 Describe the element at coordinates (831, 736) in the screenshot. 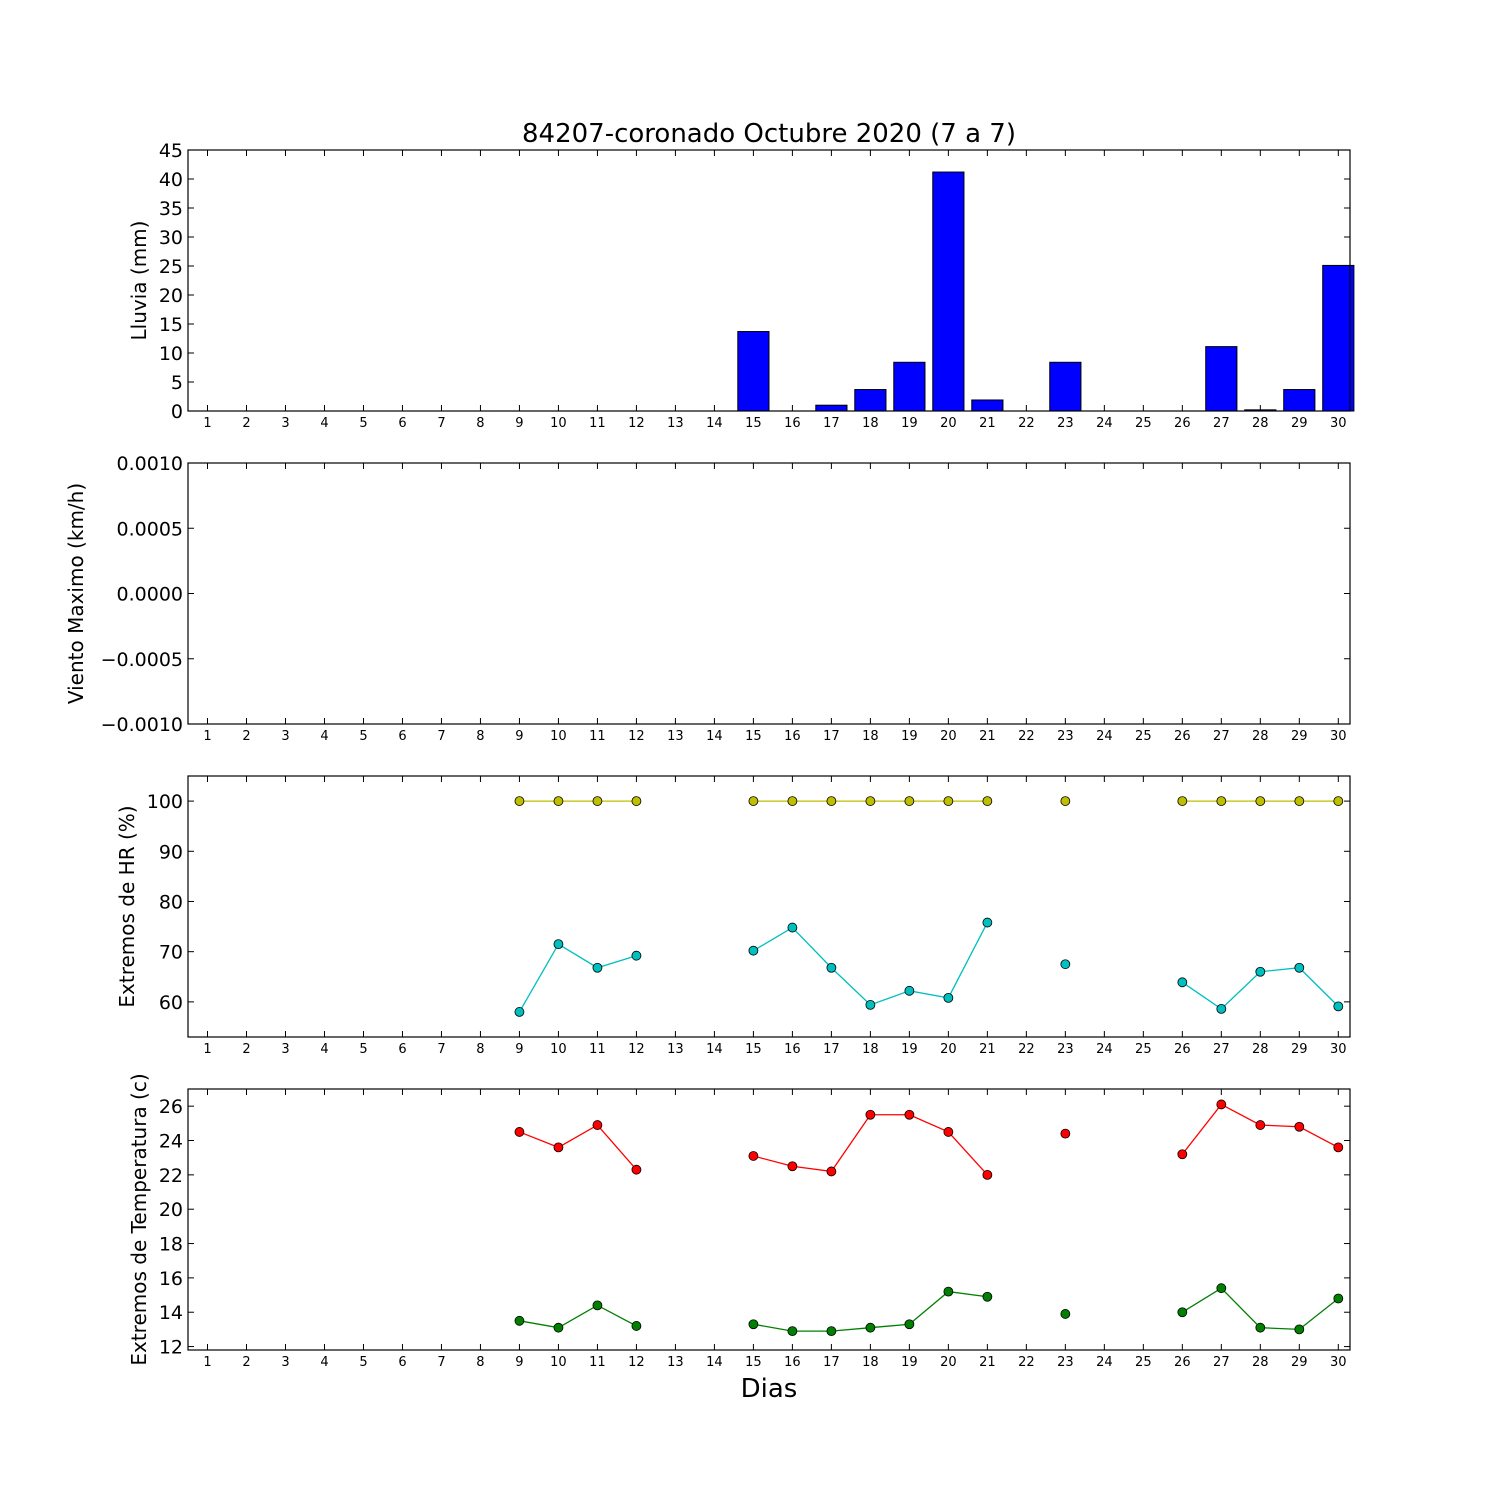

I see `x-tick-label: 17` at that location.